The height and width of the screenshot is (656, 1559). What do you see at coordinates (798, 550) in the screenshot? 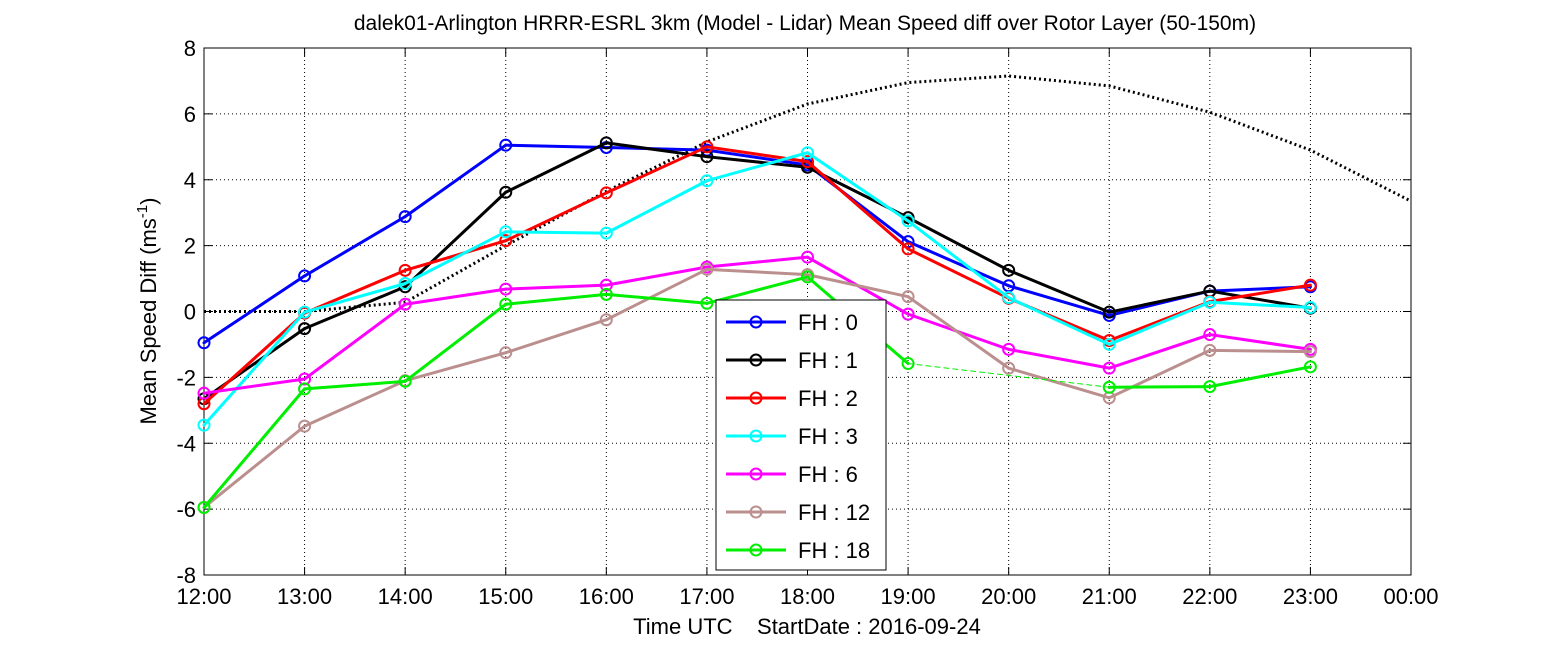
I see `legend-item: FH : 18` at bounding box center [798, 550].